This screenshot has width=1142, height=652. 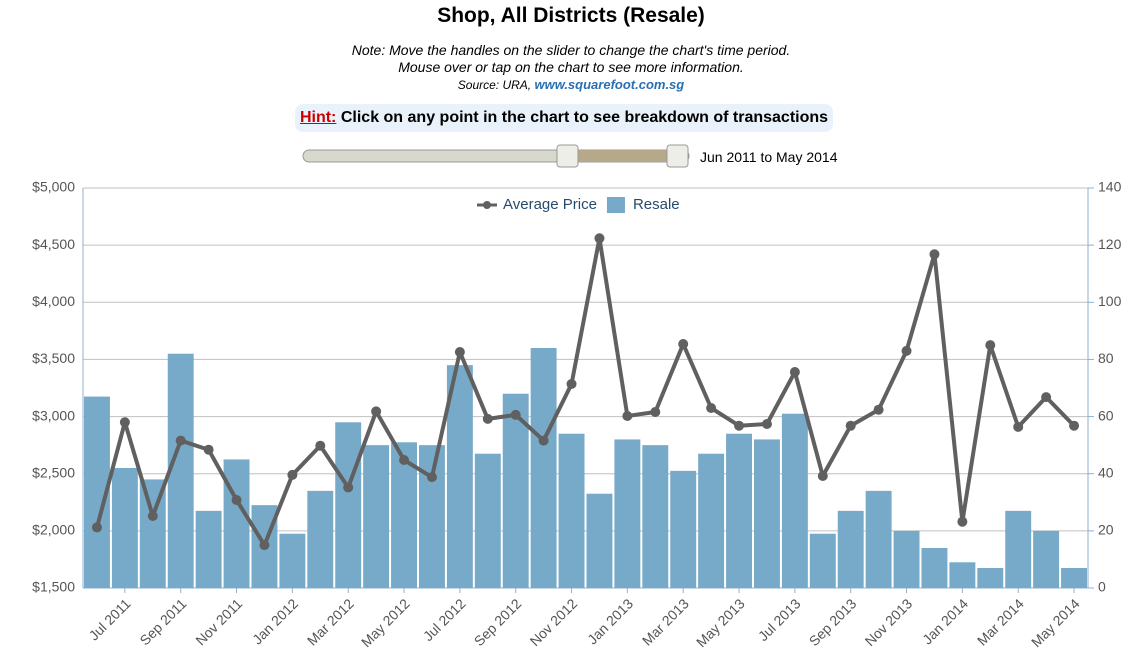 What do you see at coordinates (550, 204) in the screenshot?
I see `legend-label: Average Price` at bounding box center [550, 204].